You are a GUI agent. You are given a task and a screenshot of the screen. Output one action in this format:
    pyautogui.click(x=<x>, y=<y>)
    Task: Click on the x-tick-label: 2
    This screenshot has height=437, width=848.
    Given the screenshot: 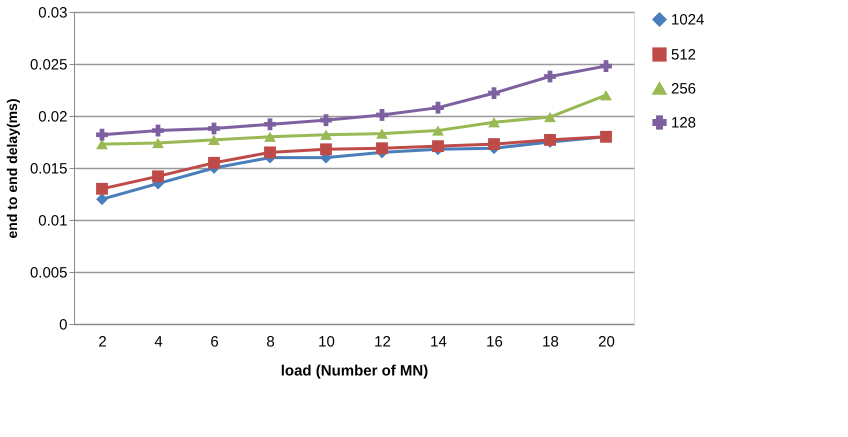 What is the action you would take?
    pyautogui.click(x=102, y=342)
    